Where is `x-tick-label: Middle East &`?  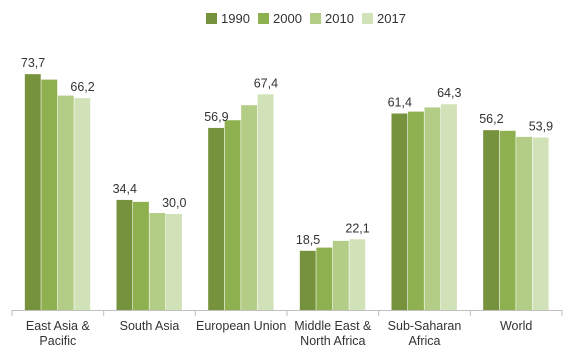 x-tick-label: Middle East & is located at coordinates (333, 326).